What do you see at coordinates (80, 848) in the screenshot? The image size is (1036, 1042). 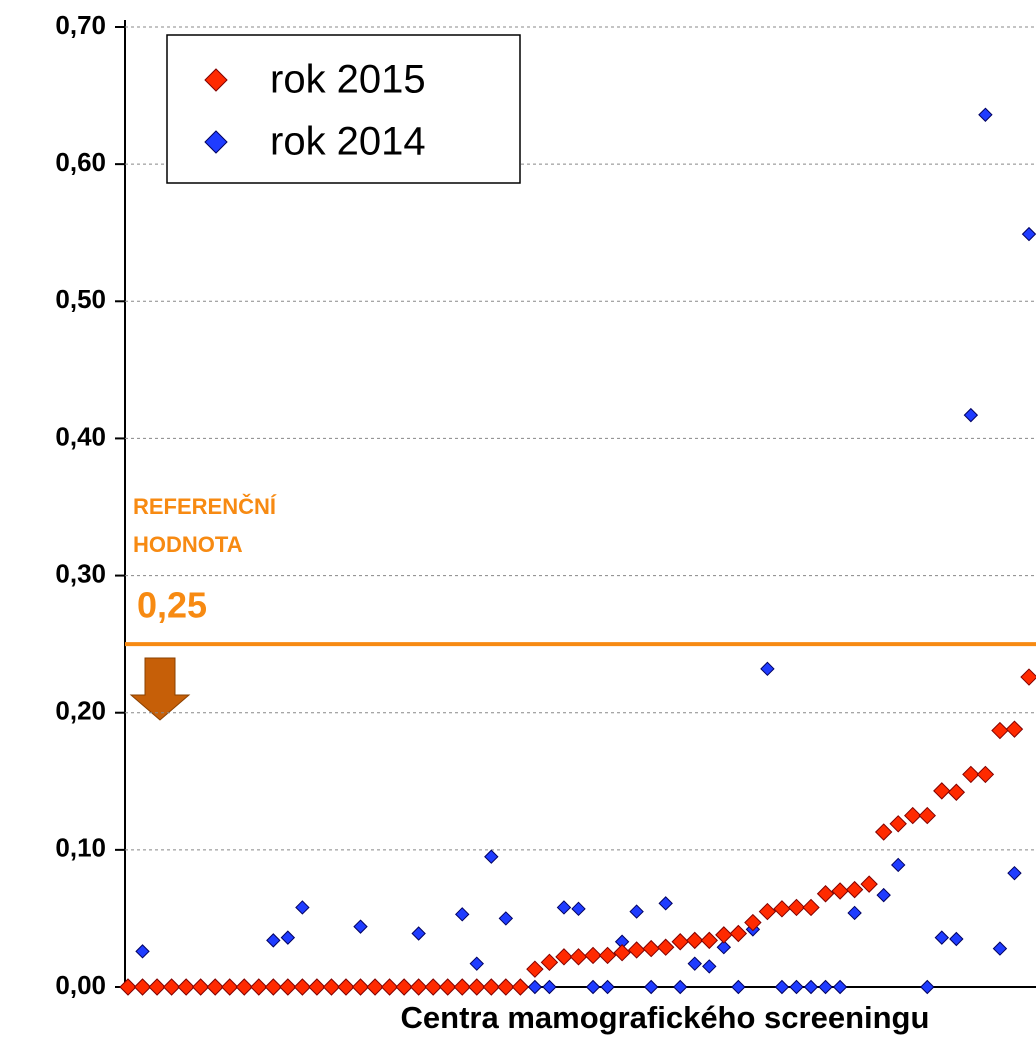 I see `y-tick-label: 0,10` at bounding box center [80, 848].